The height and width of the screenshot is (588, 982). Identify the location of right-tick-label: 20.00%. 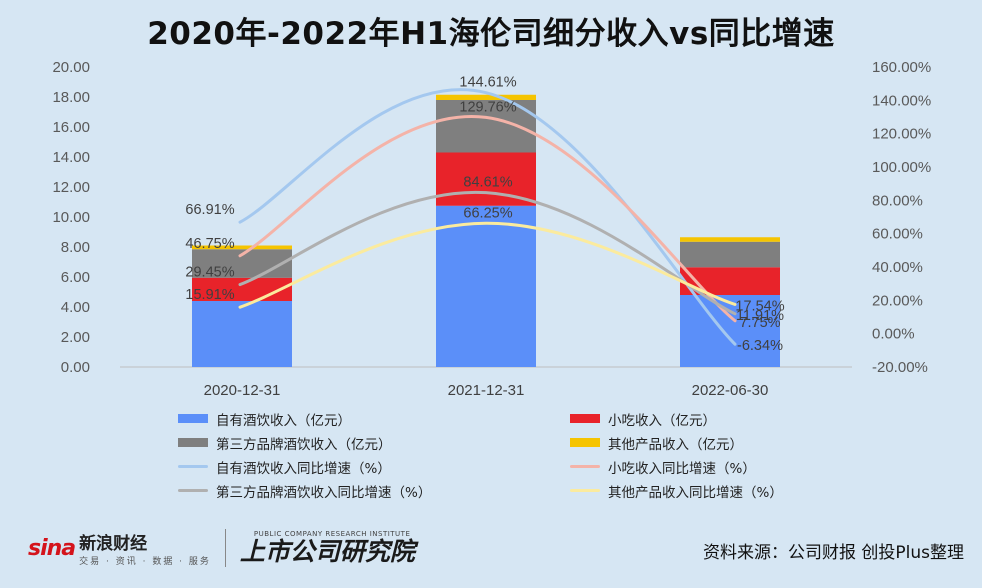
(897, 300).